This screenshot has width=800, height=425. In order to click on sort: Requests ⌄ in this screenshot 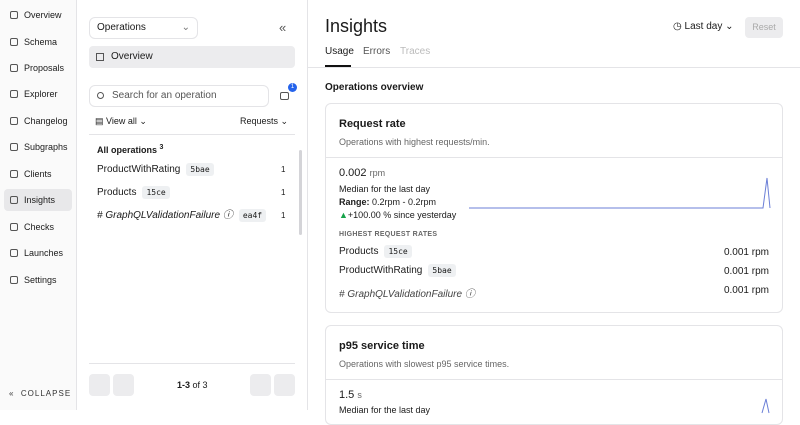, I will do `click(264, 121)`.